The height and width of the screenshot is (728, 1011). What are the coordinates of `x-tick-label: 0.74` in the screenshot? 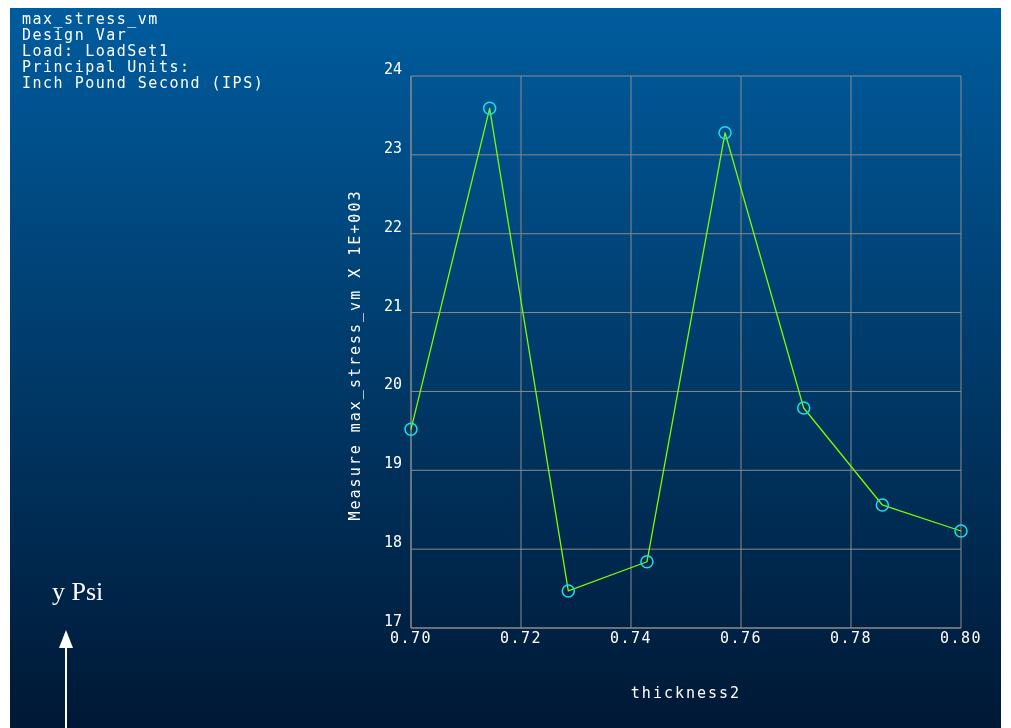 It's located at (631, 638).